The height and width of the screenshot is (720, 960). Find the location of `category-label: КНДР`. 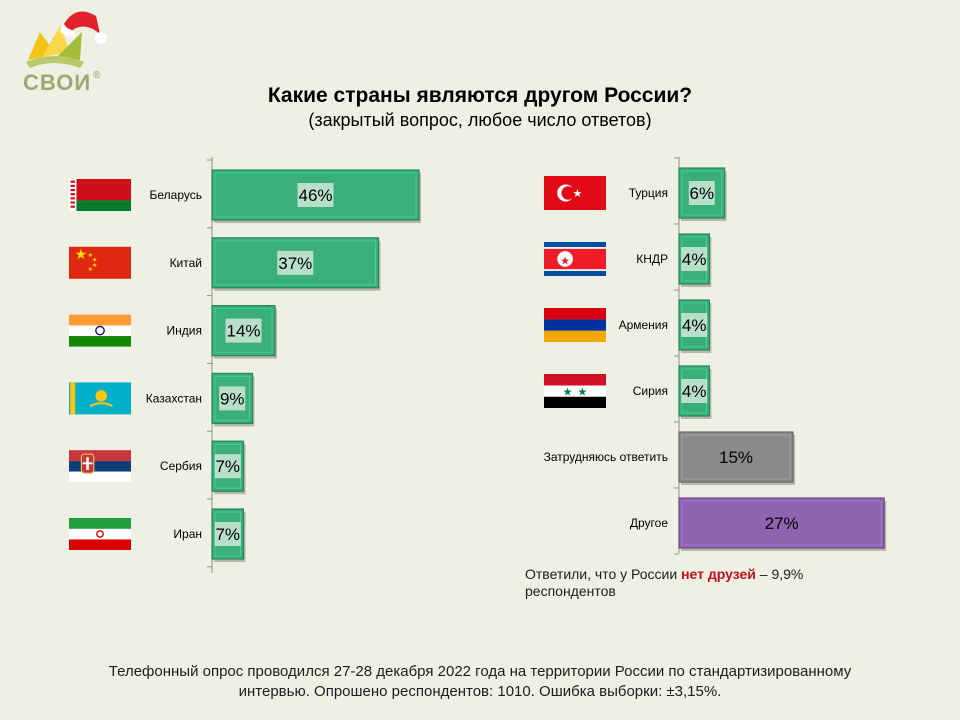

category-label: КНДР is located at coordinates (652, 259).